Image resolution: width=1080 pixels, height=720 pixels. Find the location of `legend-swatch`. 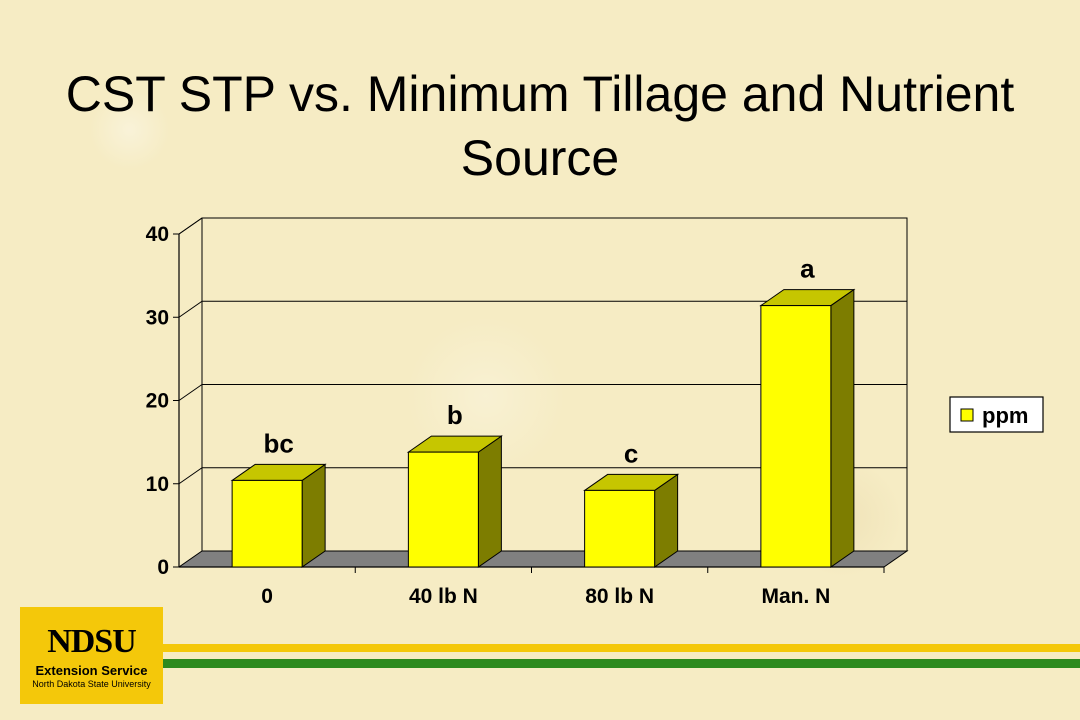

legend-swatch is located at coordinates (967, 415).